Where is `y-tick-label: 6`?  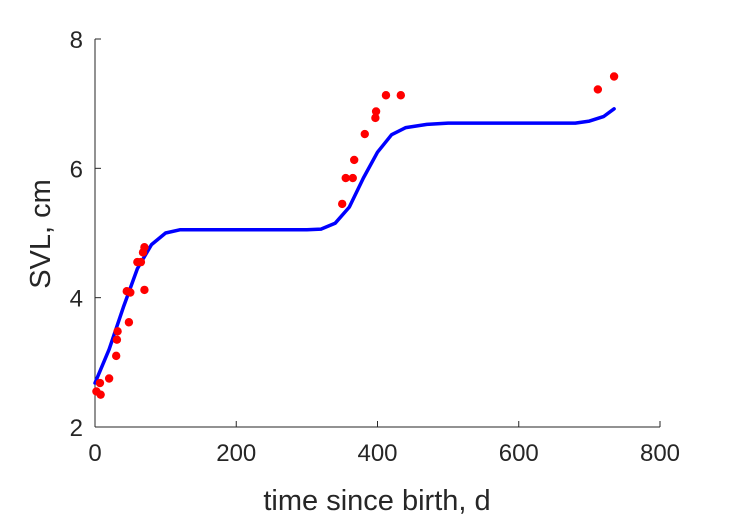 y-tick-label: 6 is located at coordinates (76, 169).